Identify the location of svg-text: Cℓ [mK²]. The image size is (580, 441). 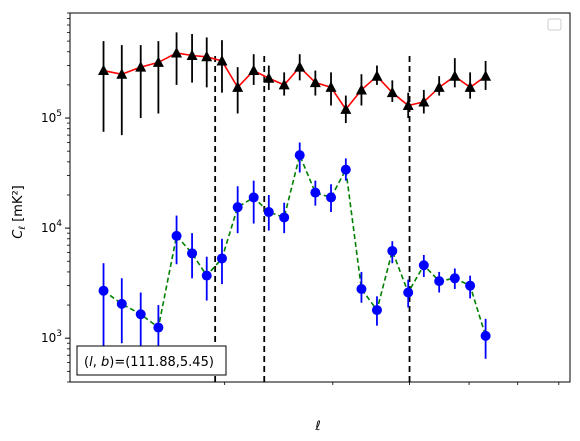
(19, 211).